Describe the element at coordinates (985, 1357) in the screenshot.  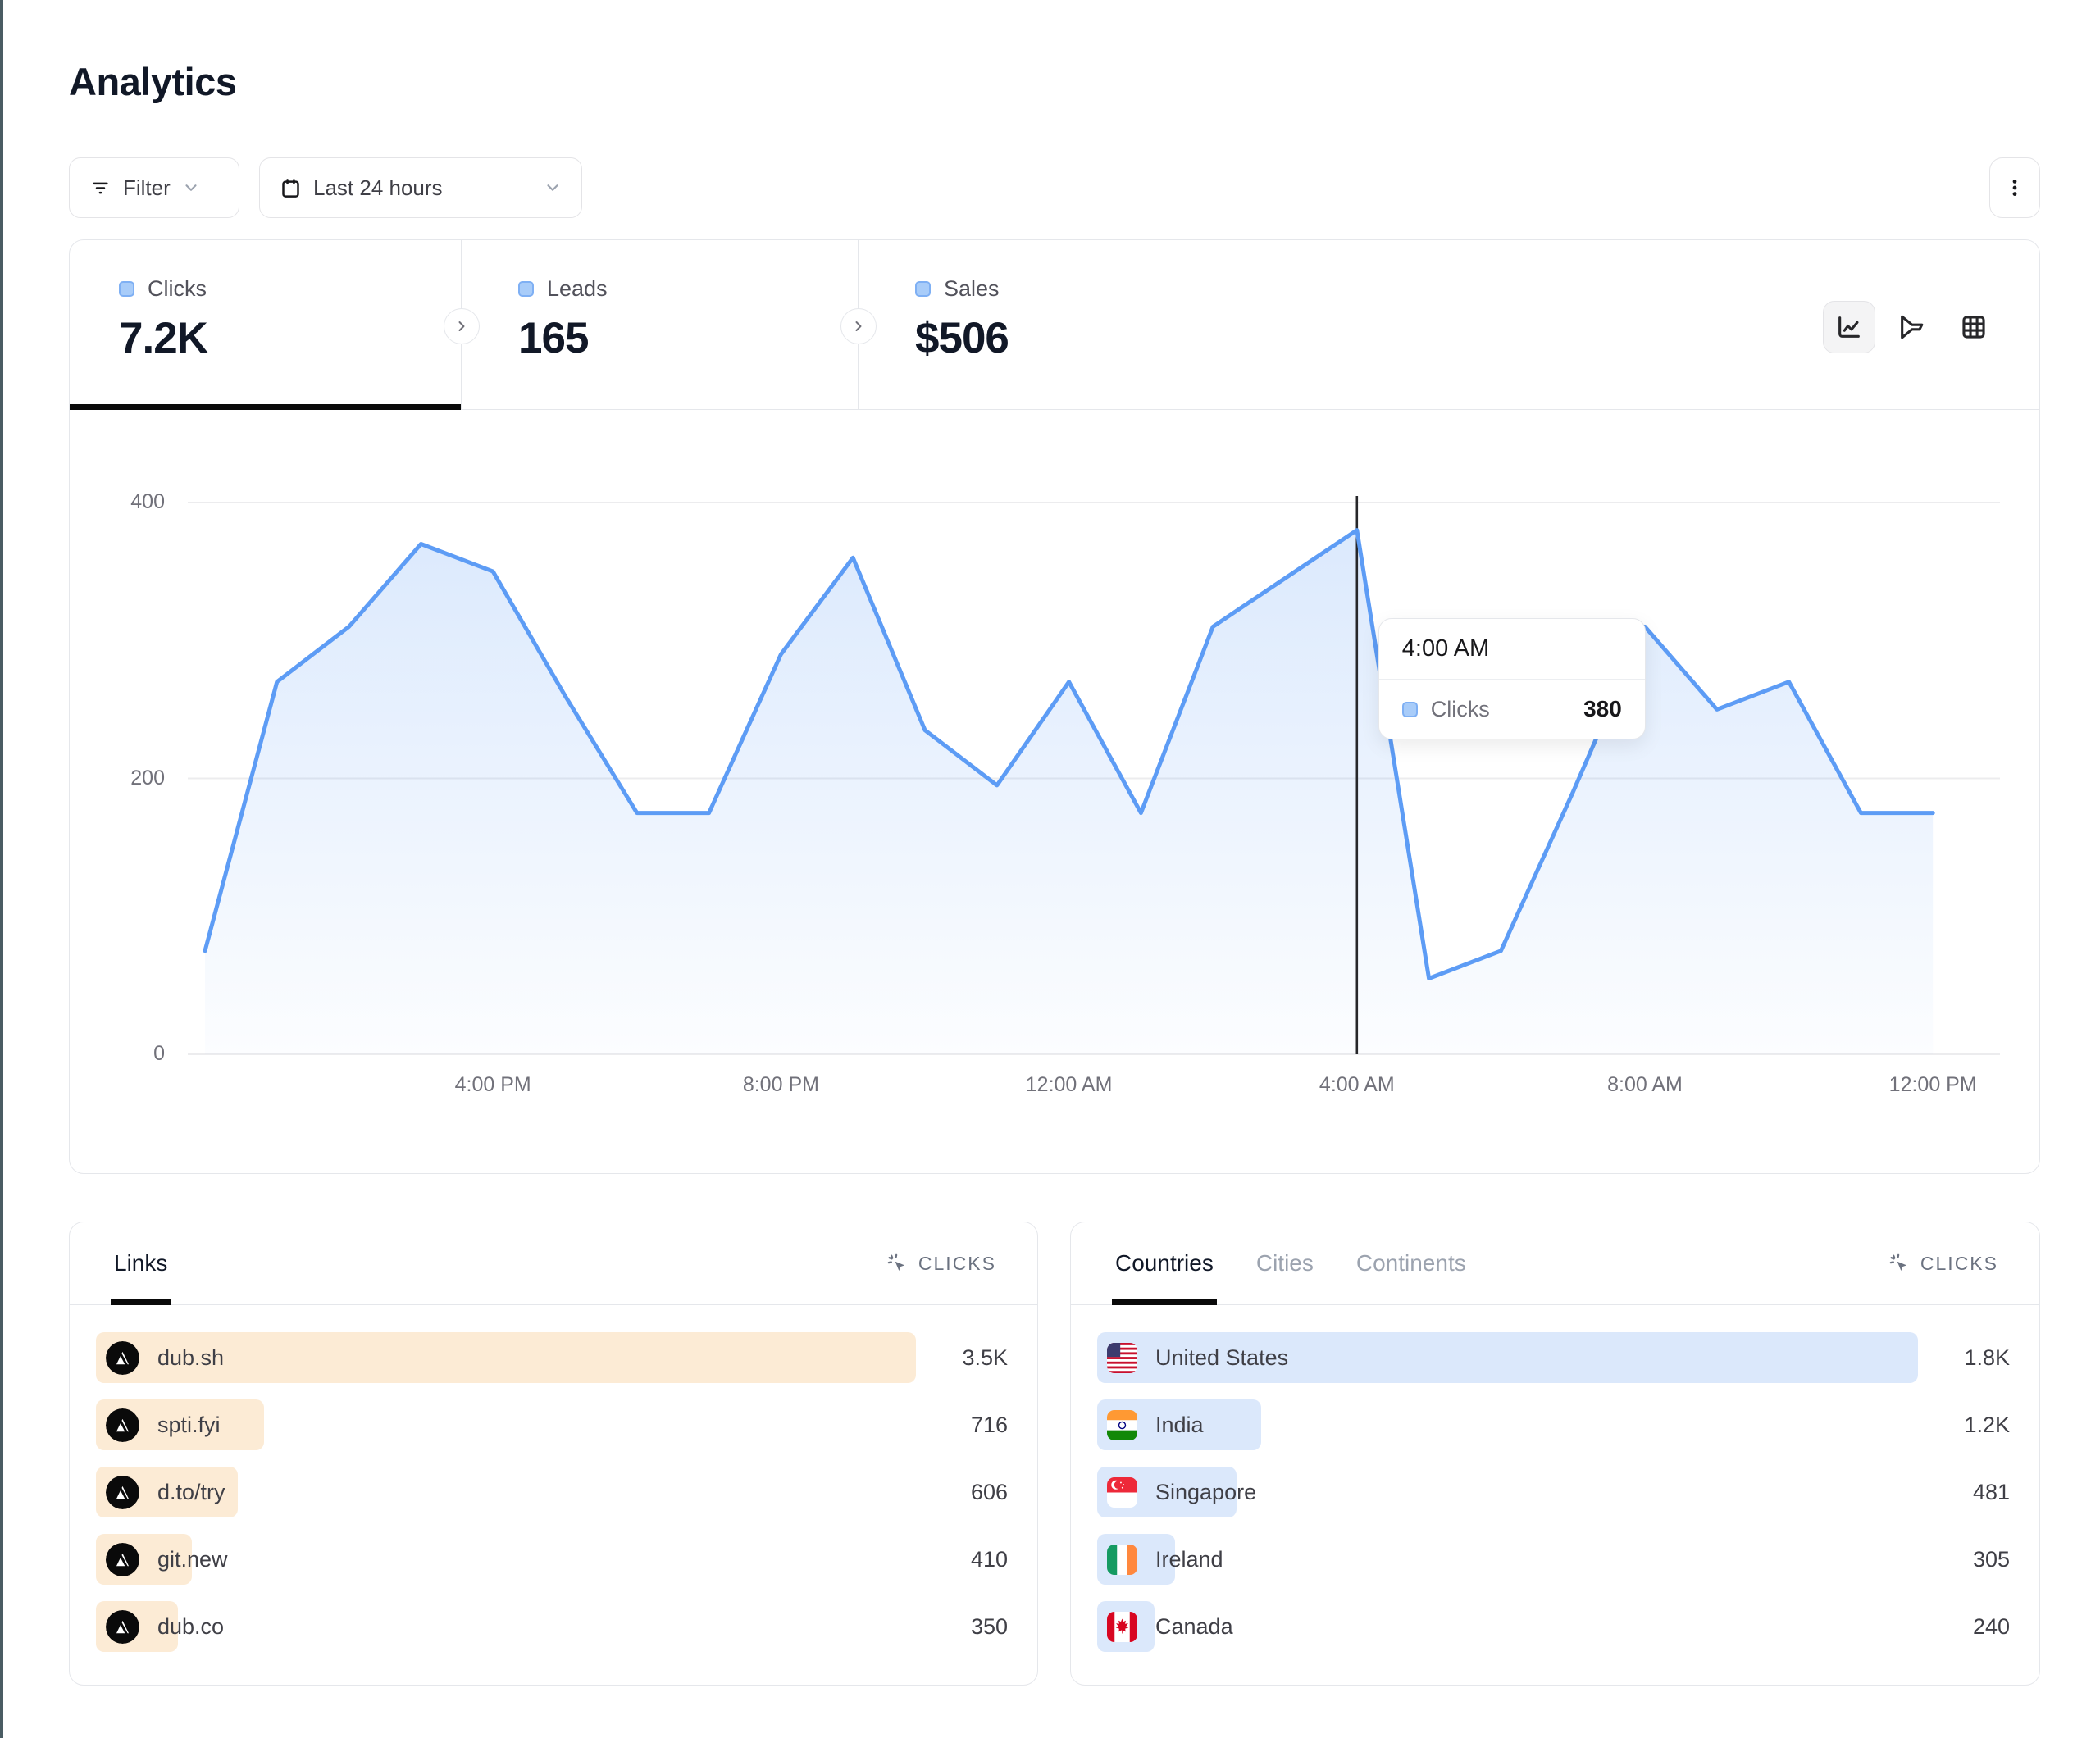
I see `row-value: 3.5K` at that location.